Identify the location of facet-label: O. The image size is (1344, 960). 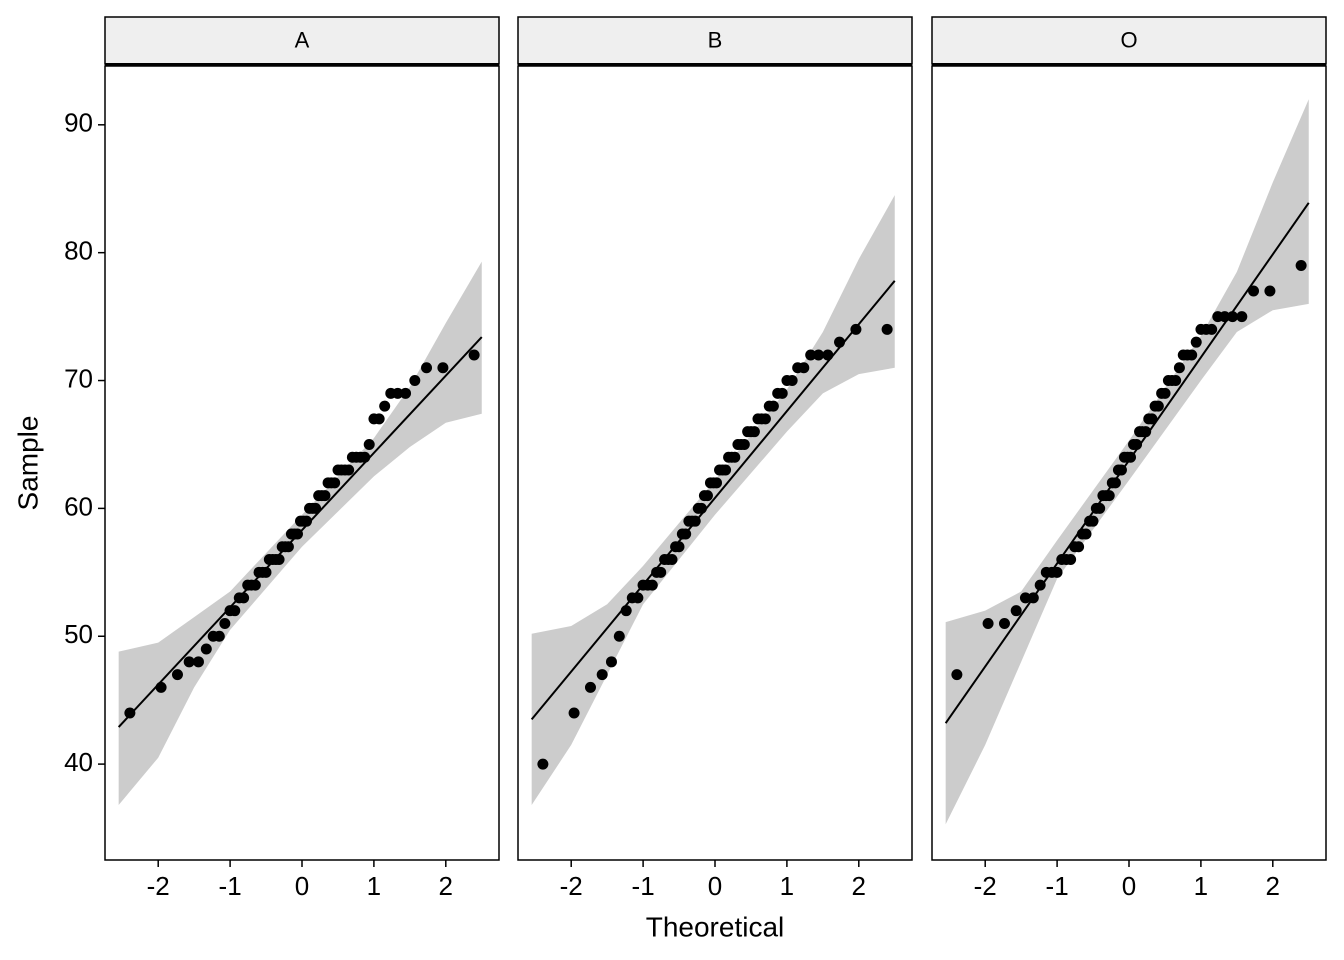
(1128, 39).